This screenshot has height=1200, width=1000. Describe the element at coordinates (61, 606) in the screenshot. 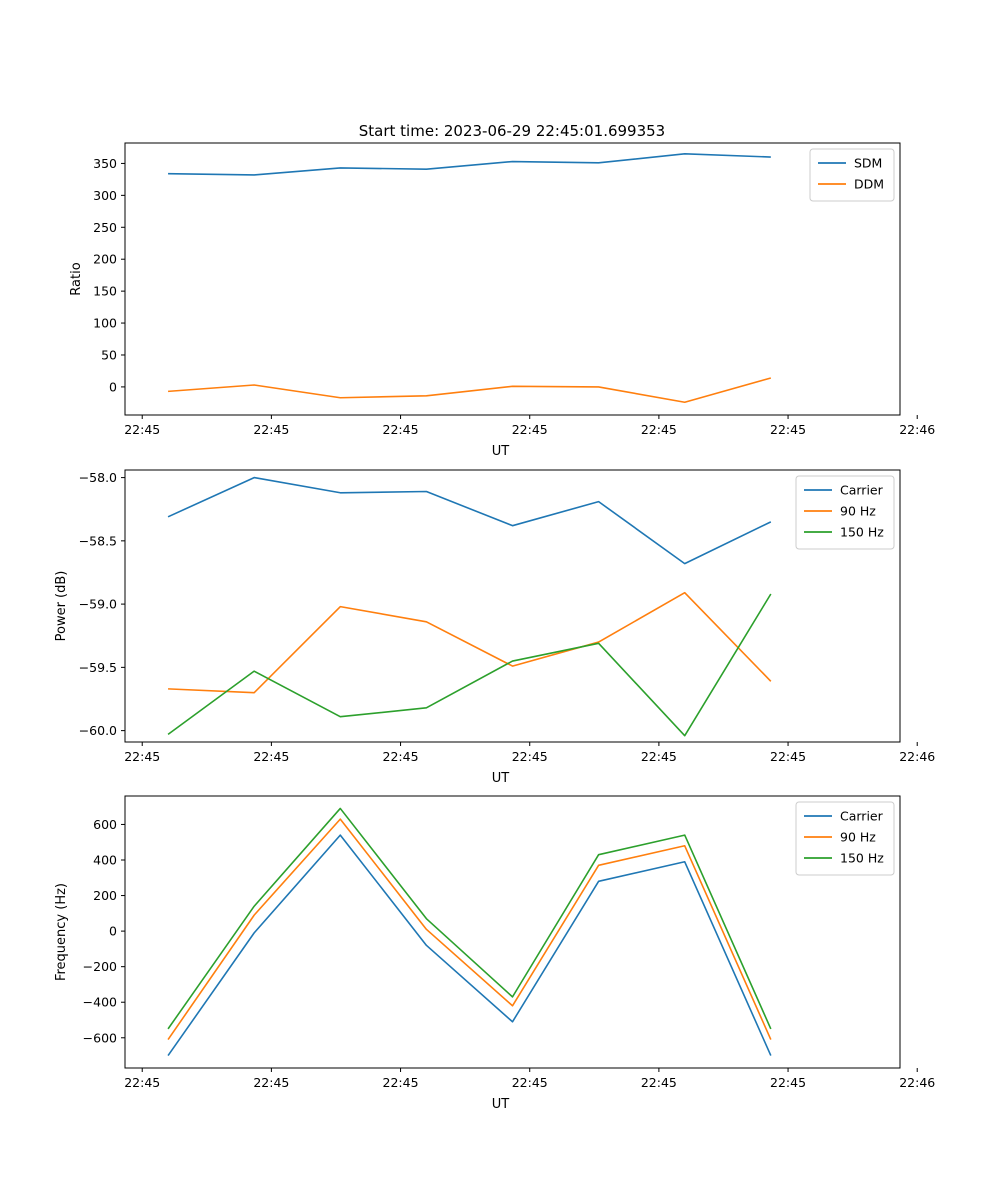

I see `y-axis-label: Power (dB)` at that location.